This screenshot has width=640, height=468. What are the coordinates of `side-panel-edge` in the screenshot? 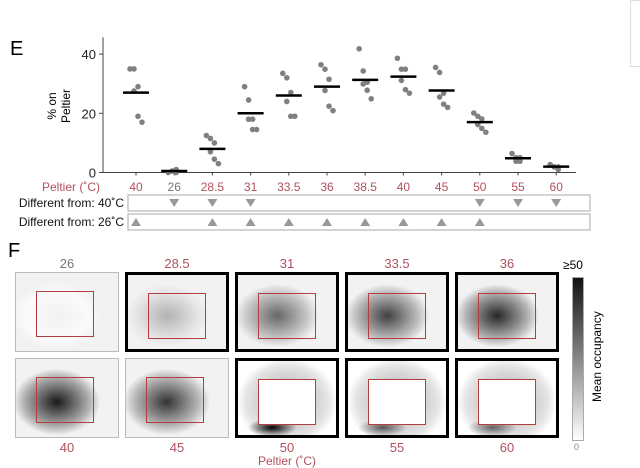 It's located at (635, 33).